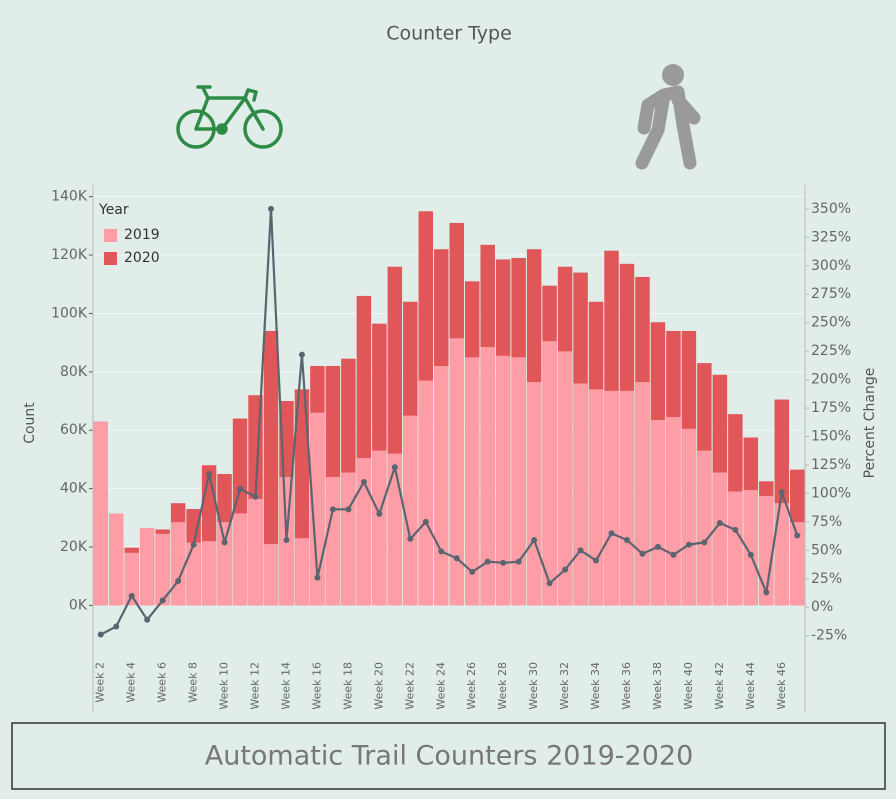  I want to click on x-tick-label: Week 18, so click(347, 686).